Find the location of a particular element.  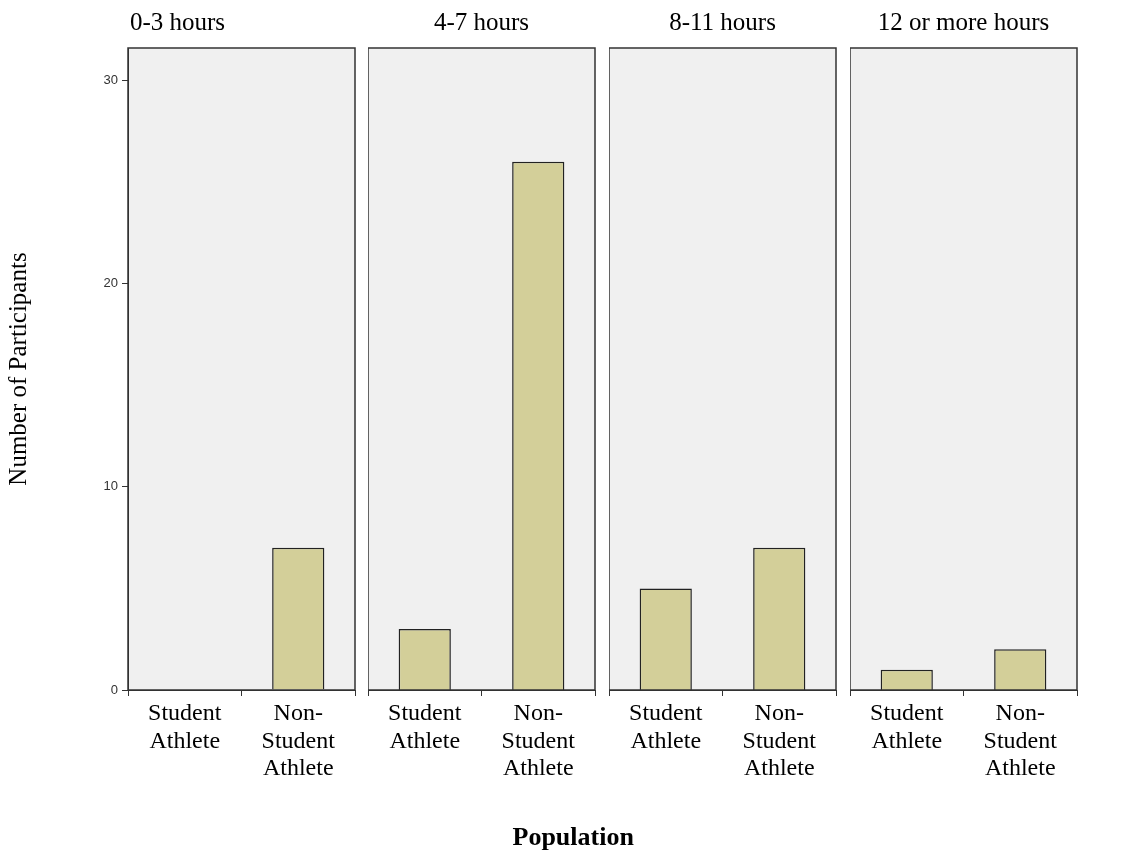

y-tick-label: 10 is located at coordinates (110, 486).